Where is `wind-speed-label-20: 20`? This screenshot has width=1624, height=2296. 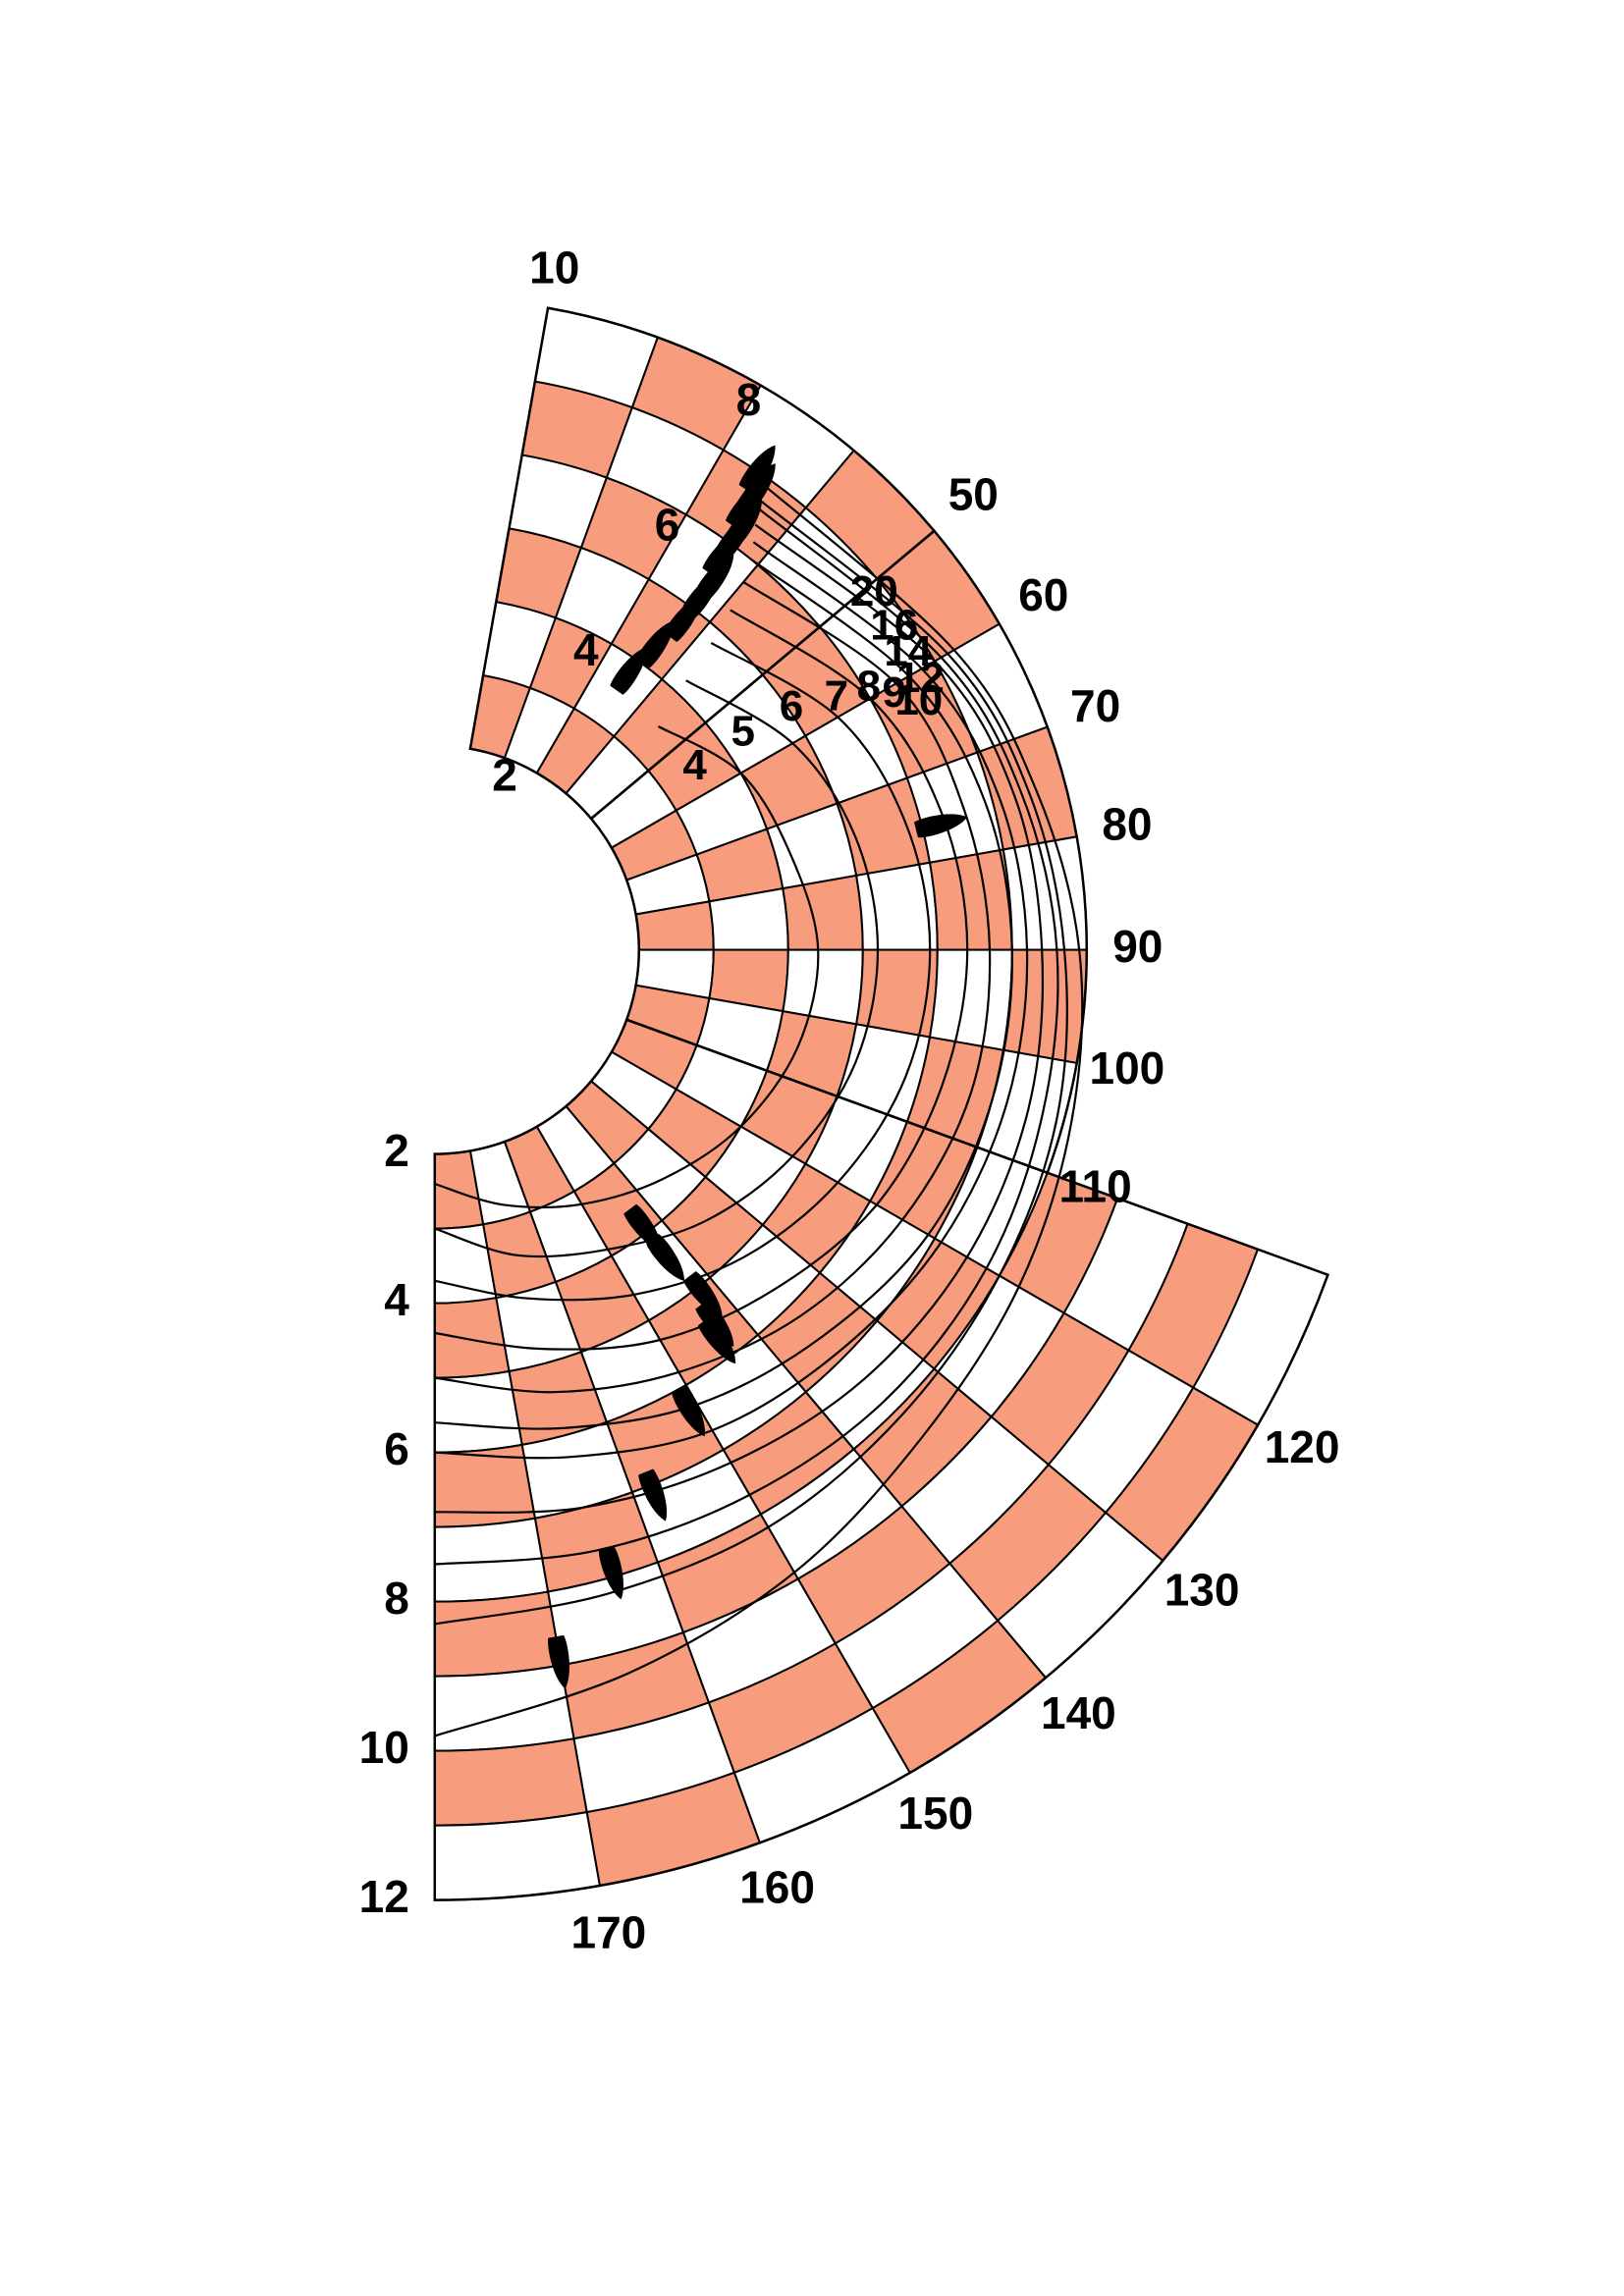
wind-speed-label-20: 20 is located at coordinates (874, 591).